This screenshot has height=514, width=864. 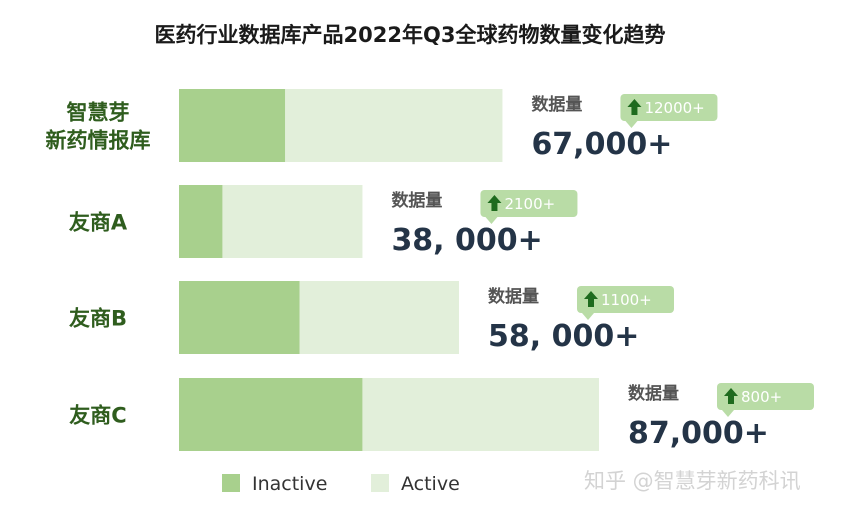 I want to click on increment-value: 800+, so click(x=761, y=397).